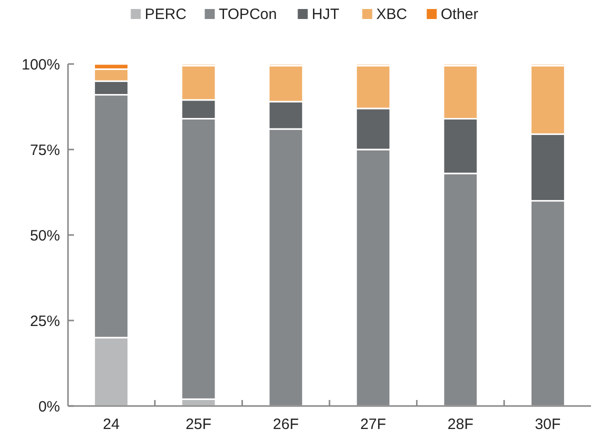 The width and height of the screenshot is (601, 437). I want to click on x-tick-label: 30F, so click(547, 424).